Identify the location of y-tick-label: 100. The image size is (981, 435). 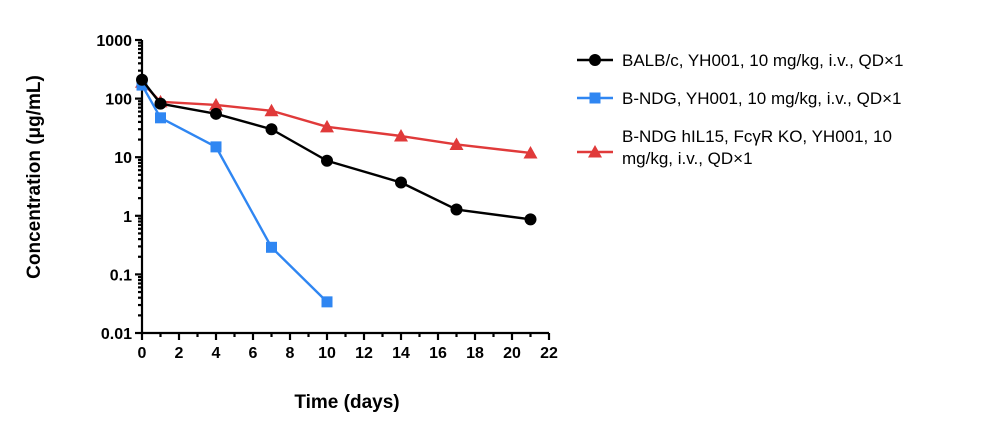
(118, 100).